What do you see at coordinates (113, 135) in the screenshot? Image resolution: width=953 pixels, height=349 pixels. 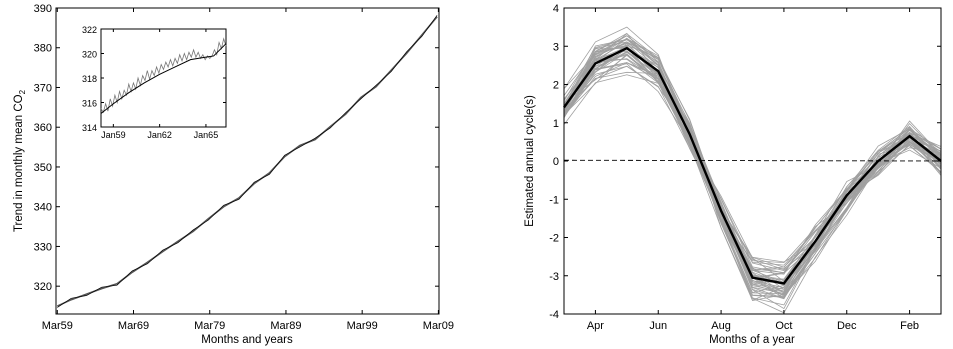 I see `inset-x-tick-label: Jan59` at bounding box center [113, 135].